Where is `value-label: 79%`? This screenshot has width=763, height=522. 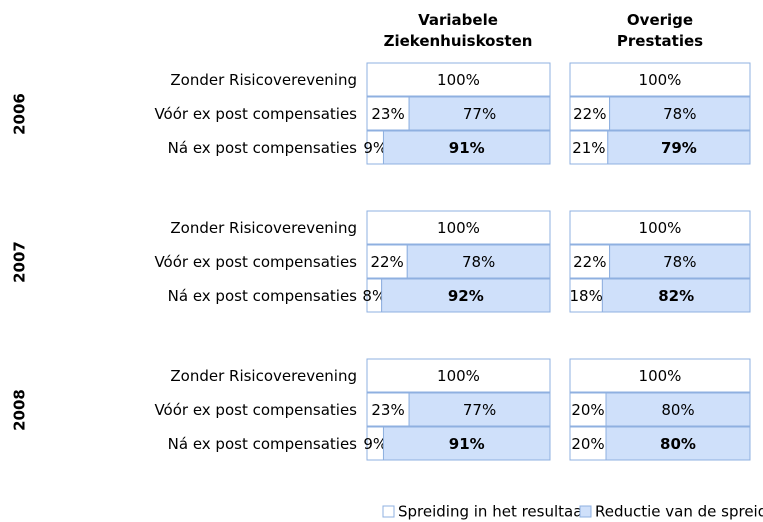
value-label: 79% is located at coordinates (679, 148).